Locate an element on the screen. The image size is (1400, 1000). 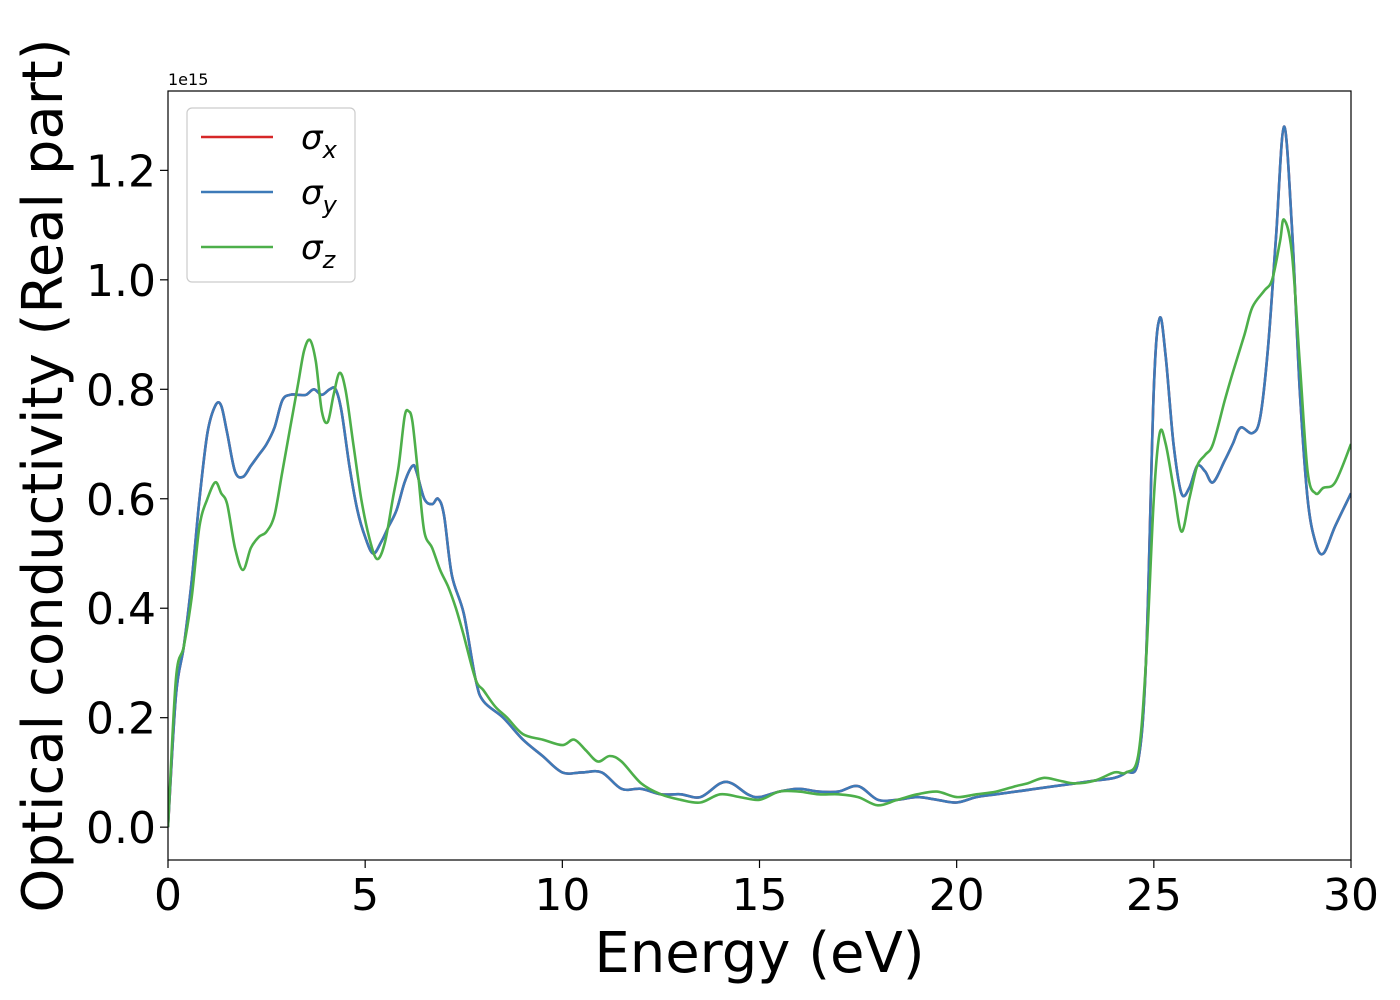
y-tick-label: 1.0 is located at coordinates (121, 281).